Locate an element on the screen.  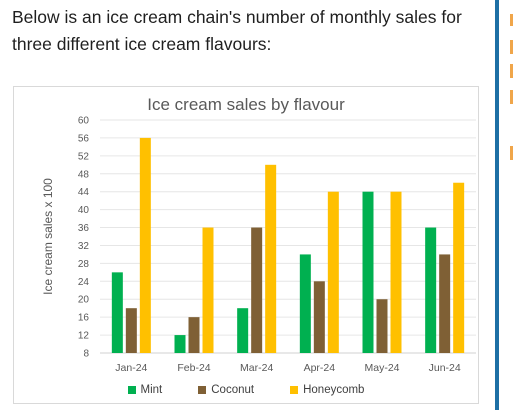
legend-label-coconut: Coconut is located at coordinates (233, 390).